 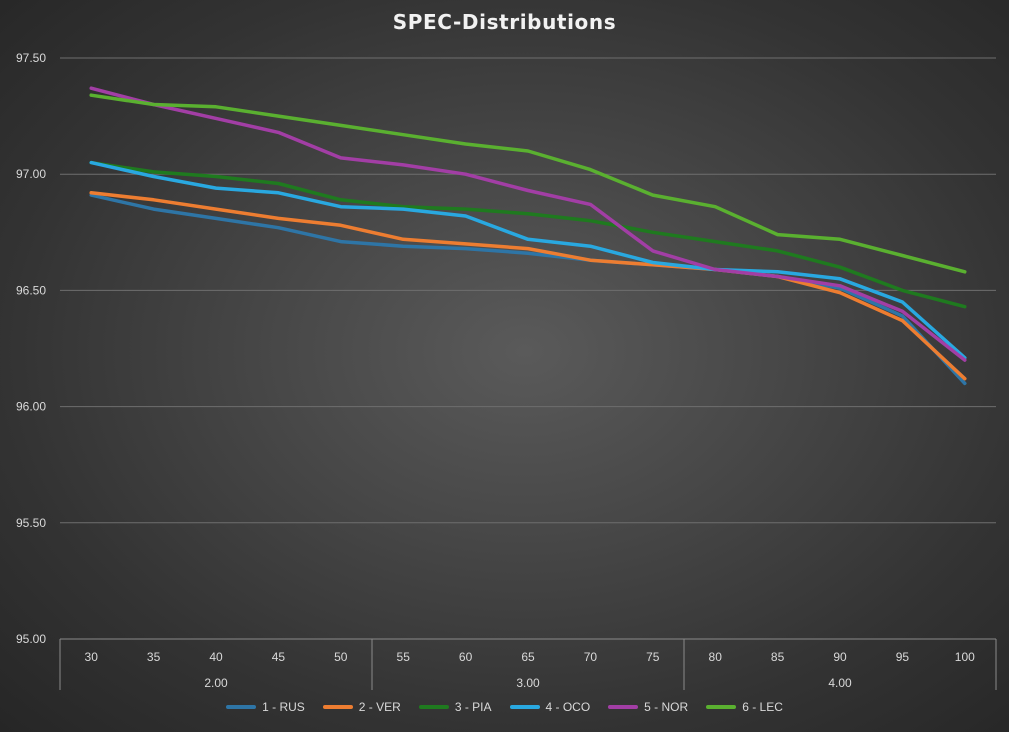 I want to click on x-tick-label: 35, so click(x=154, y=657).